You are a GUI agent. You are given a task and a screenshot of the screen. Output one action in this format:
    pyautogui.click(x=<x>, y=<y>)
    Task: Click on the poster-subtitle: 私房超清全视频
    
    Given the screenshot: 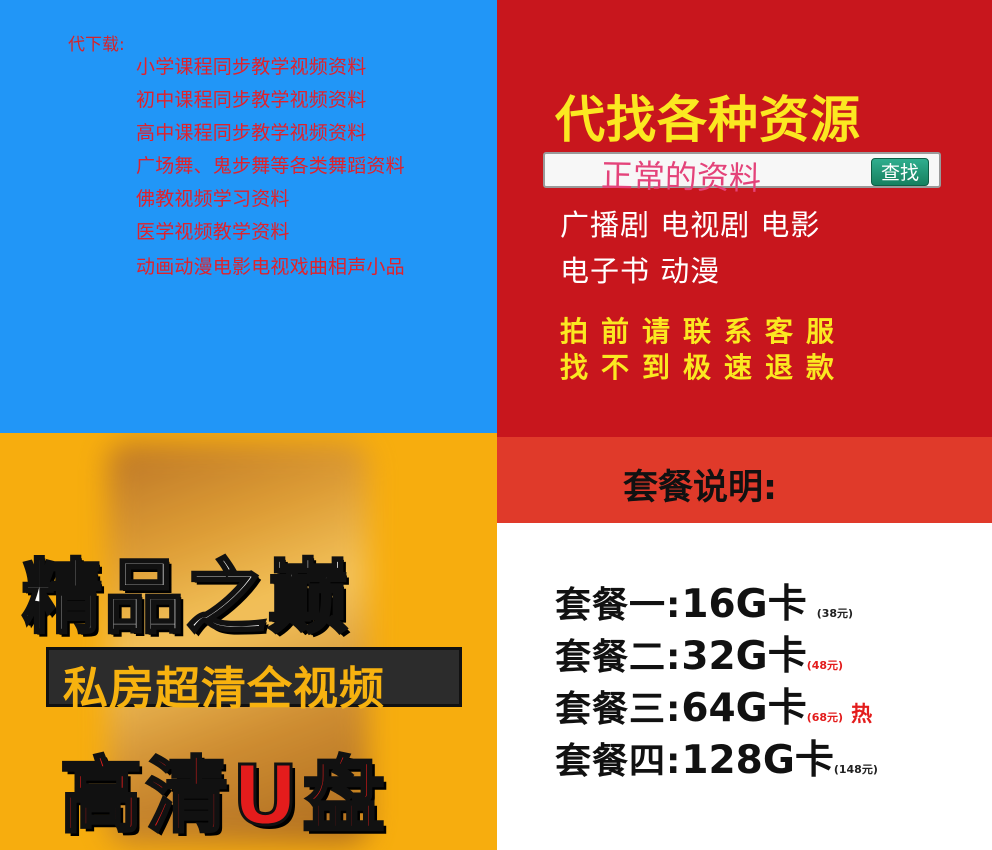 What is the action you would take?
    pyautogui.click(x=224, y=688)
    